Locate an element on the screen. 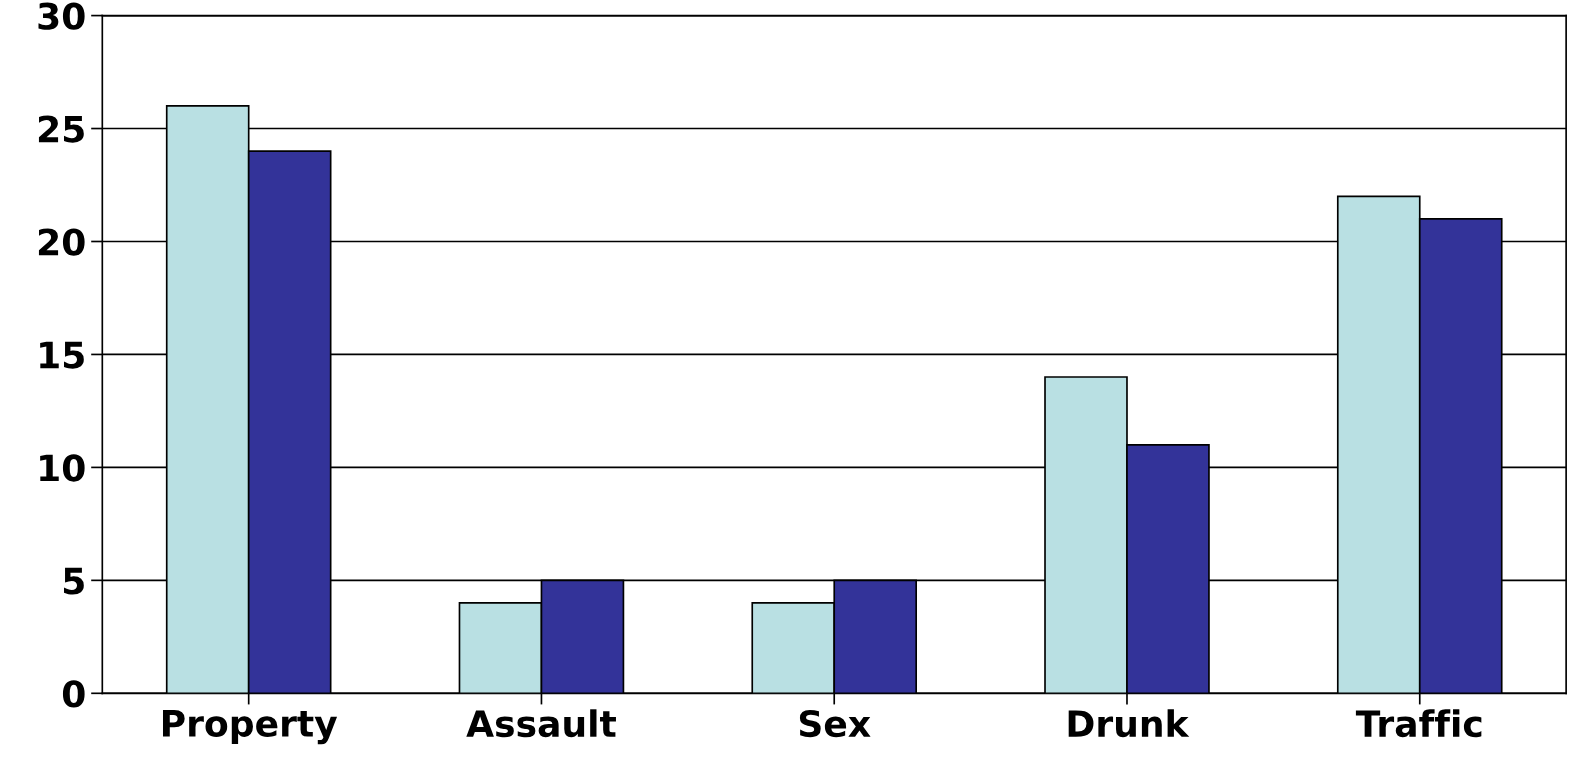 Image resolution: width=1574 pixels, height=779 pixels. y-tick-label: 25 is located at coordinates (61, 129).